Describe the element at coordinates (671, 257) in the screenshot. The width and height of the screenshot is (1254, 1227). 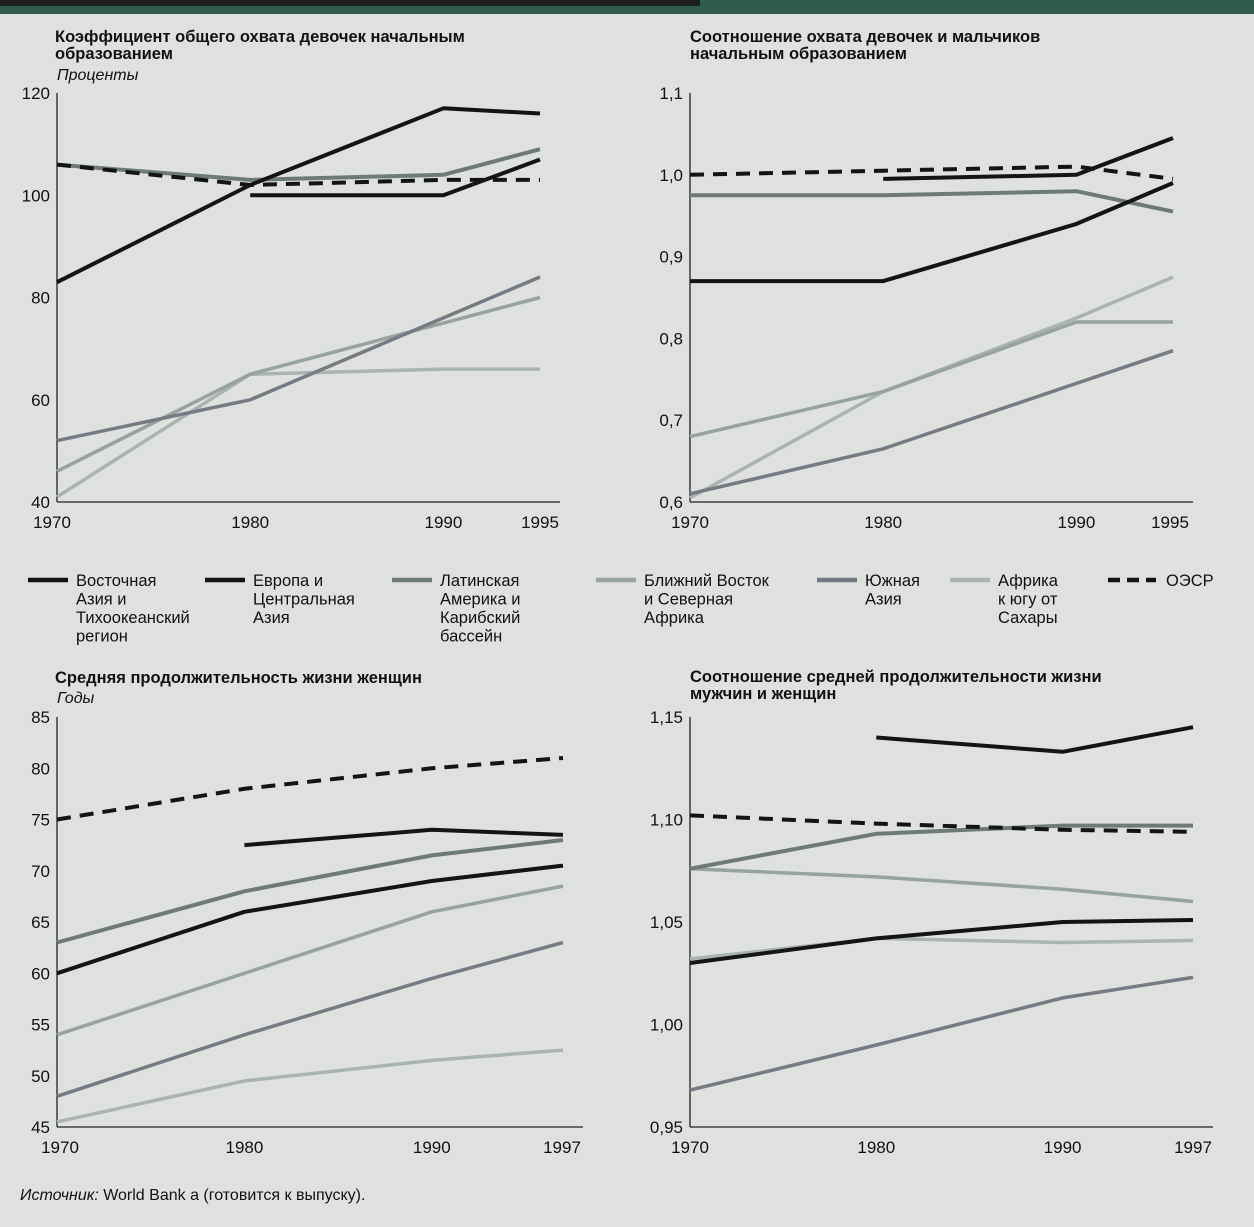
I see `y-tick-label: 0,9` at that location.